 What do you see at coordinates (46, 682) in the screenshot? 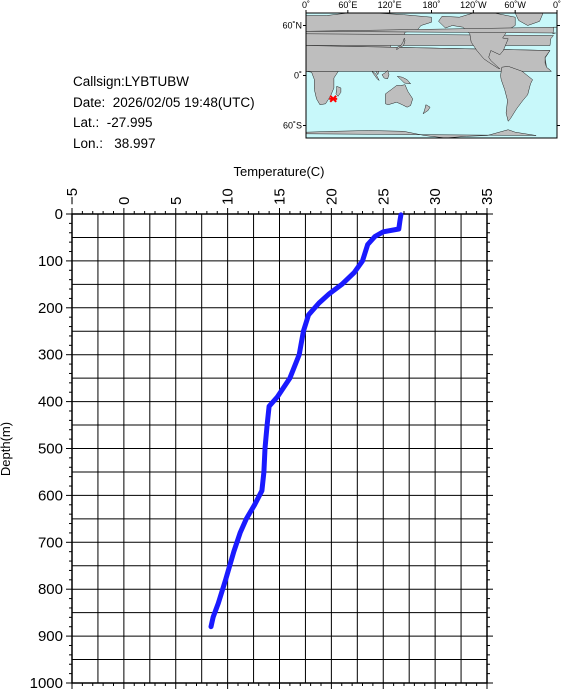
I see `y-tick-label: 1000` at bounding box center [46, 682].